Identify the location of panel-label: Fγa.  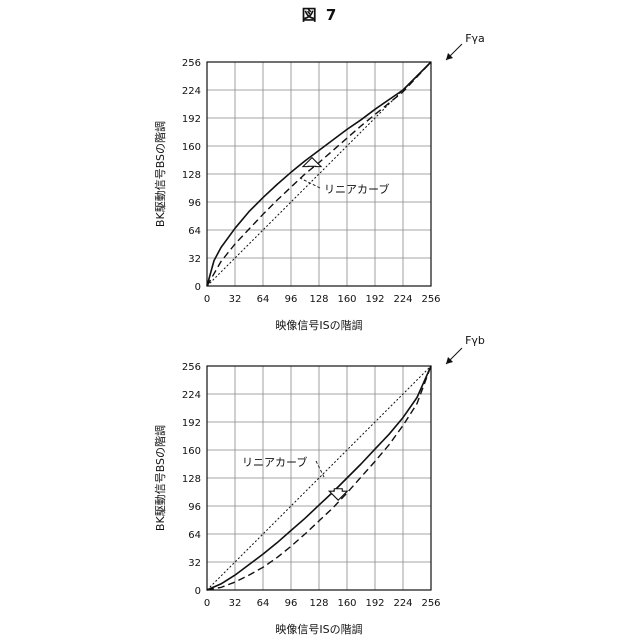
(475, 38).